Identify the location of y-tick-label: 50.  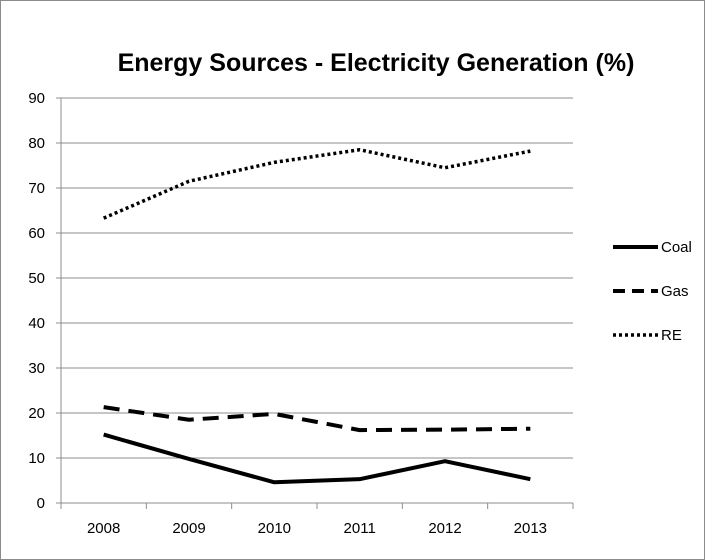
(36, 278).